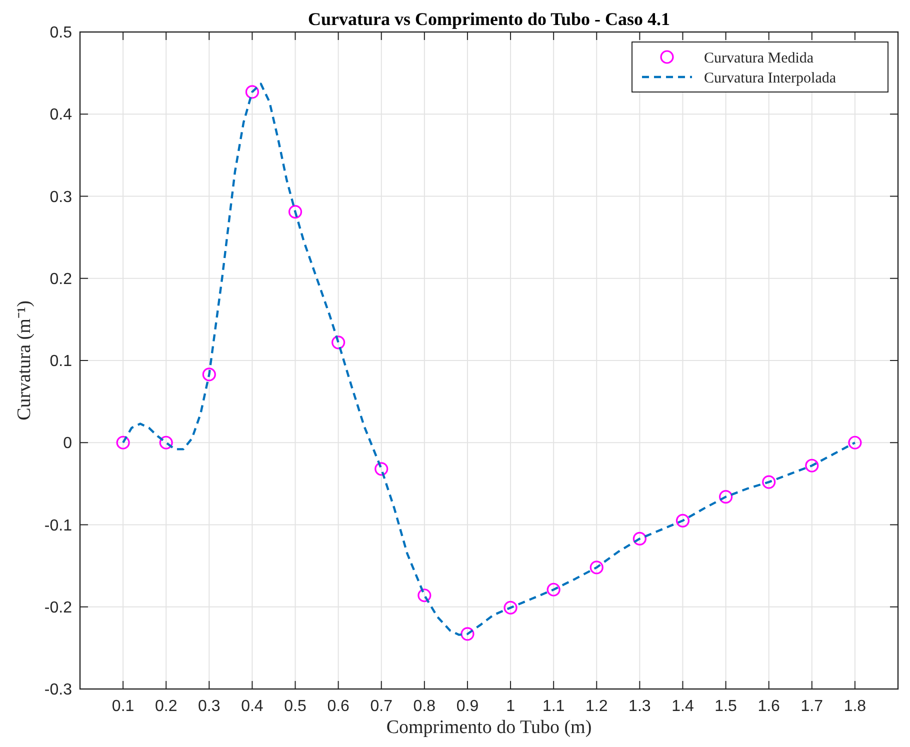  What do you see at coordinates (489, 727) in the screenshot?
I see `x-axis-title: Comprimento do Tubo (m)` at bounding box center [489, 727].